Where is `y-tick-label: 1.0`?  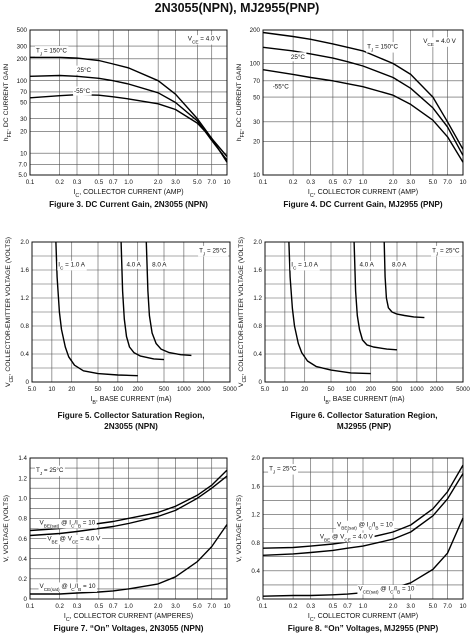
y-tick-label: 1.0 is located at coordinates (22, 498).